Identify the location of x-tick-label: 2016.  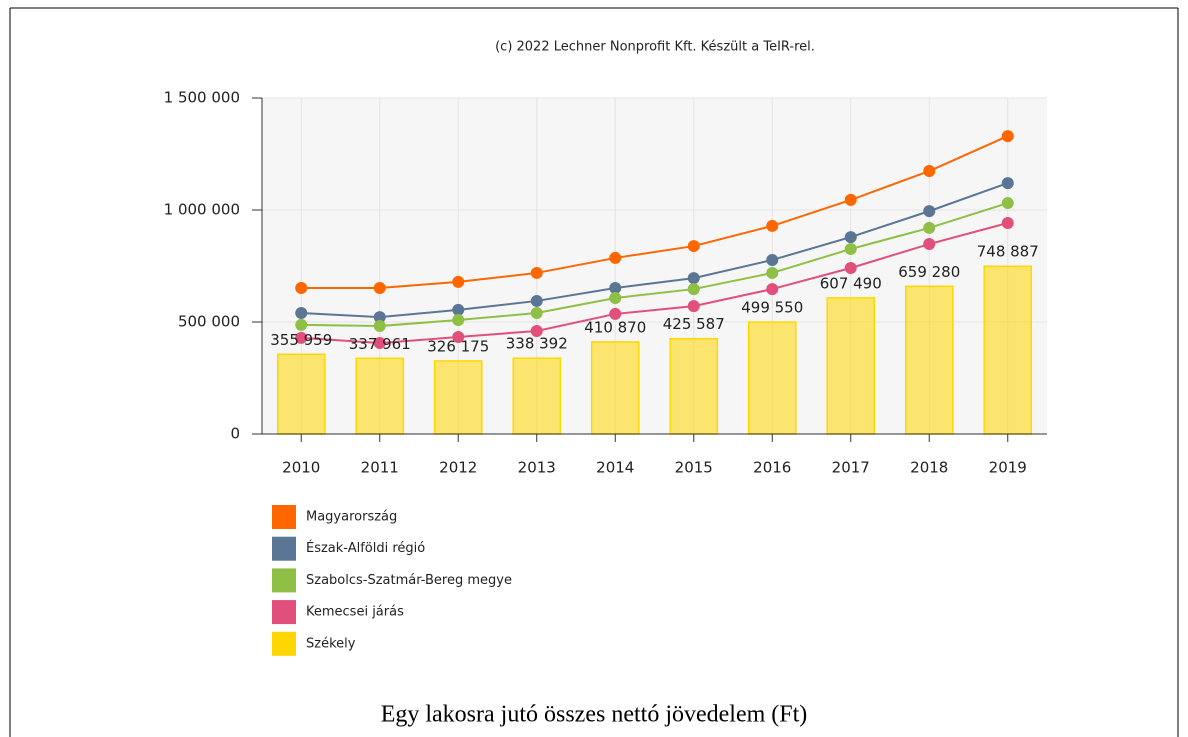
(772, 468).